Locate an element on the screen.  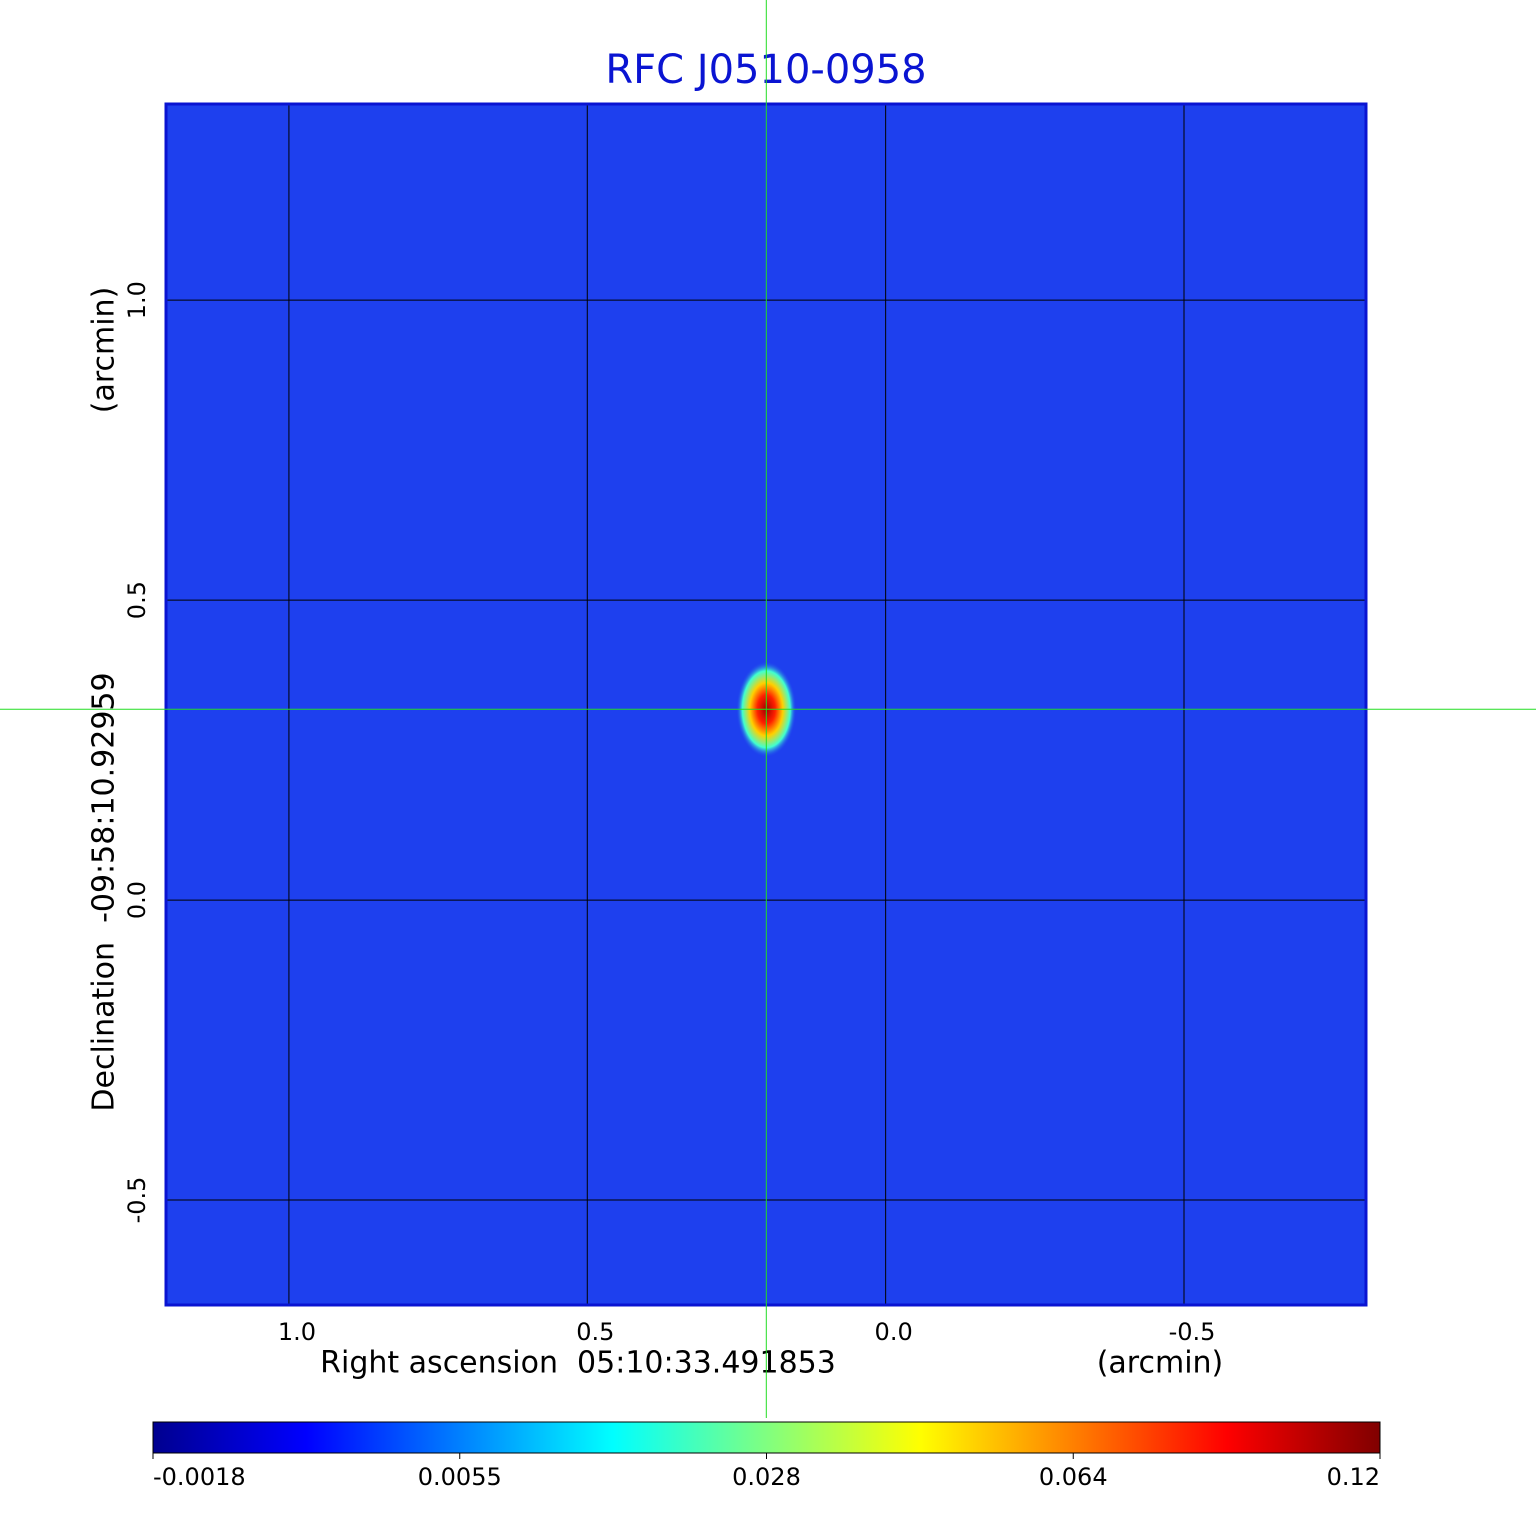
y-axis-unit: (arcmin) is located at coordinates (104, 350).